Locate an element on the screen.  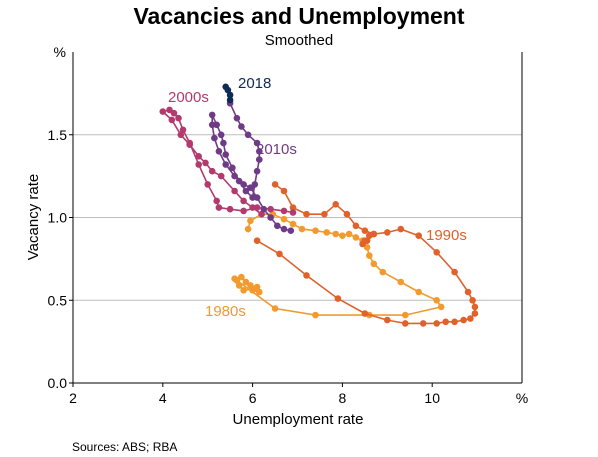
x-tick-label: 2 is located at coordinates (73, 398).